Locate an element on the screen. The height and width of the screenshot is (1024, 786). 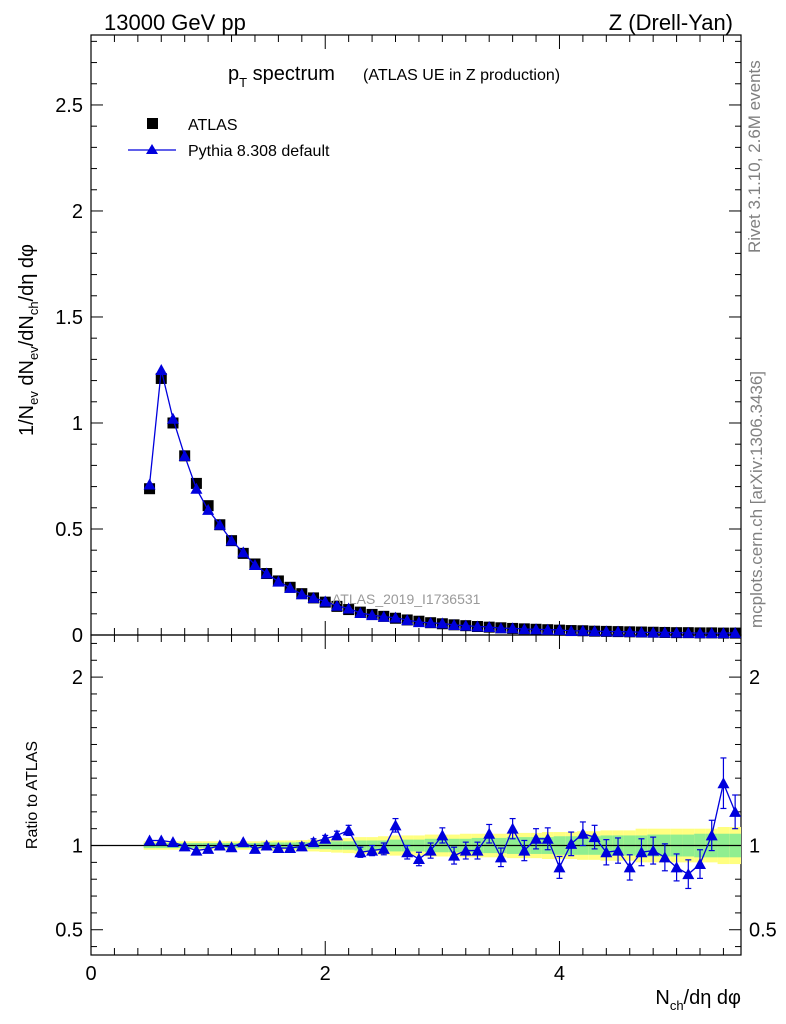
chart-title: pT spectrum is located at coordinates (281, 76).